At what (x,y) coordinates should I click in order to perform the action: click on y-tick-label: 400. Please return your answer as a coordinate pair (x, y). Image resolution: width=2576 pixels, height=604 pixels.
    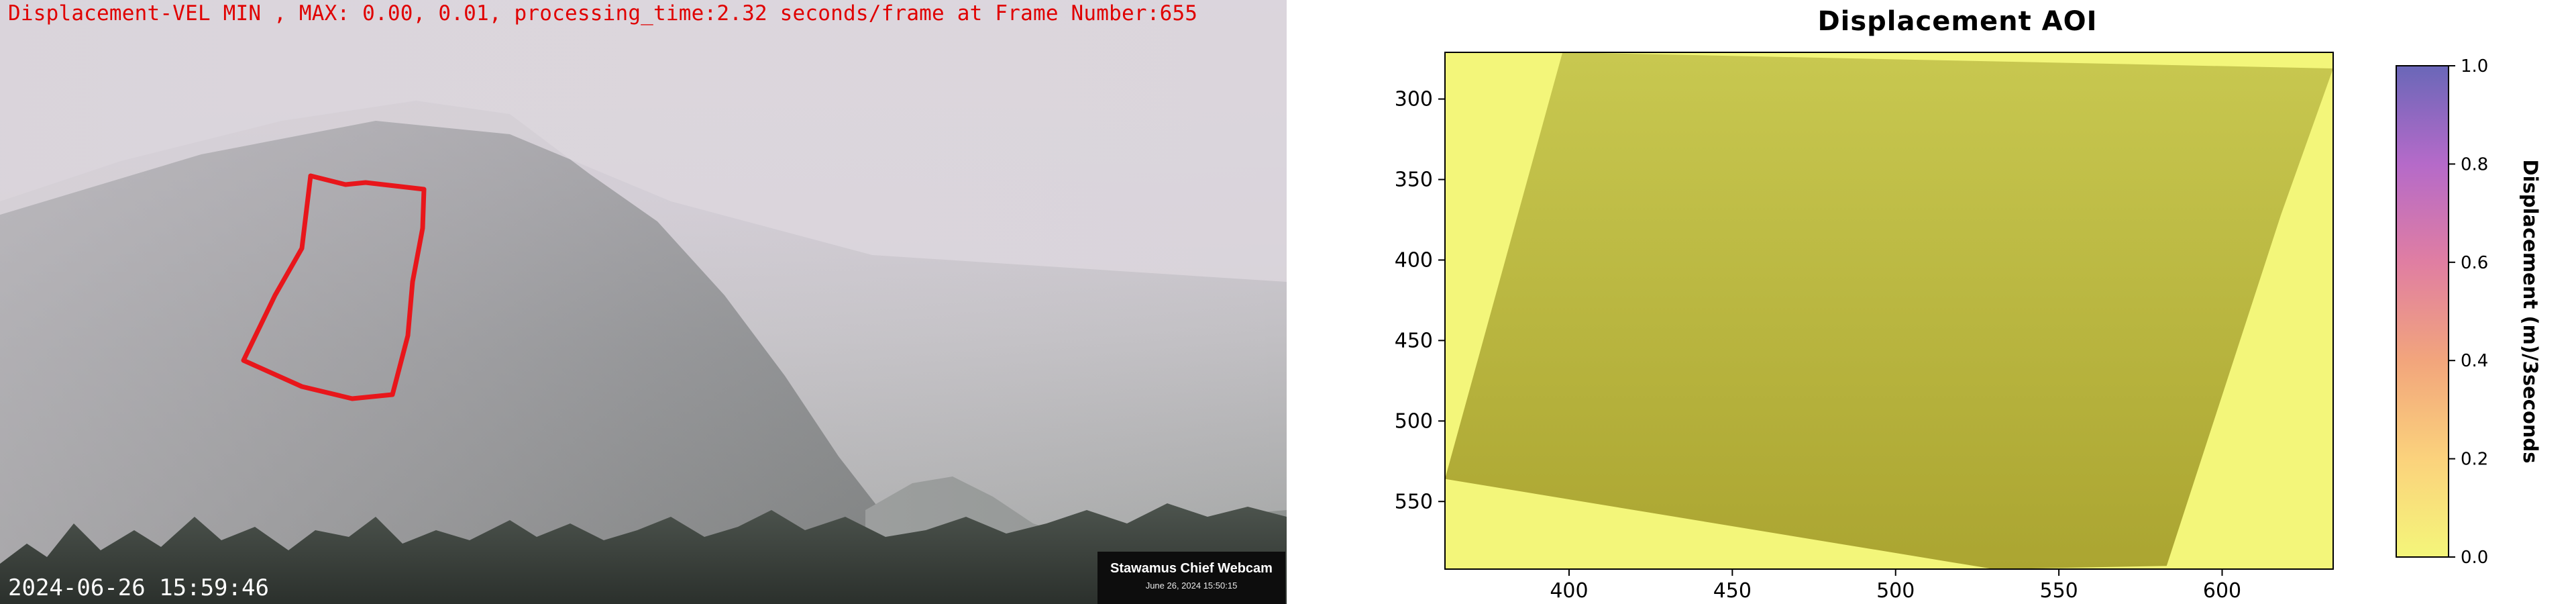
    Looking at the image, I should click on (1414, 260).